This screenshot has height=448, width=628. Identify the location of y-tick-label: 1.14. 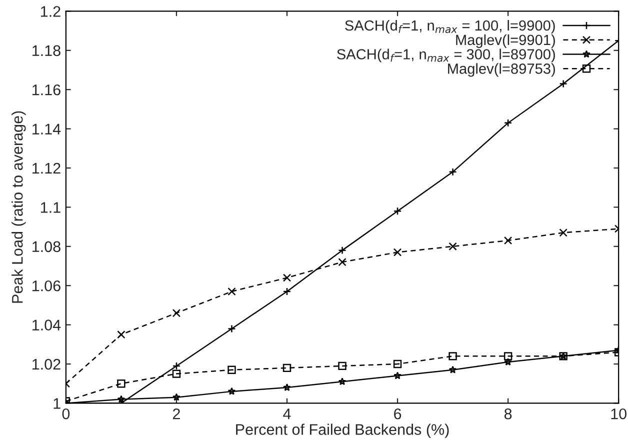
(46, 129).